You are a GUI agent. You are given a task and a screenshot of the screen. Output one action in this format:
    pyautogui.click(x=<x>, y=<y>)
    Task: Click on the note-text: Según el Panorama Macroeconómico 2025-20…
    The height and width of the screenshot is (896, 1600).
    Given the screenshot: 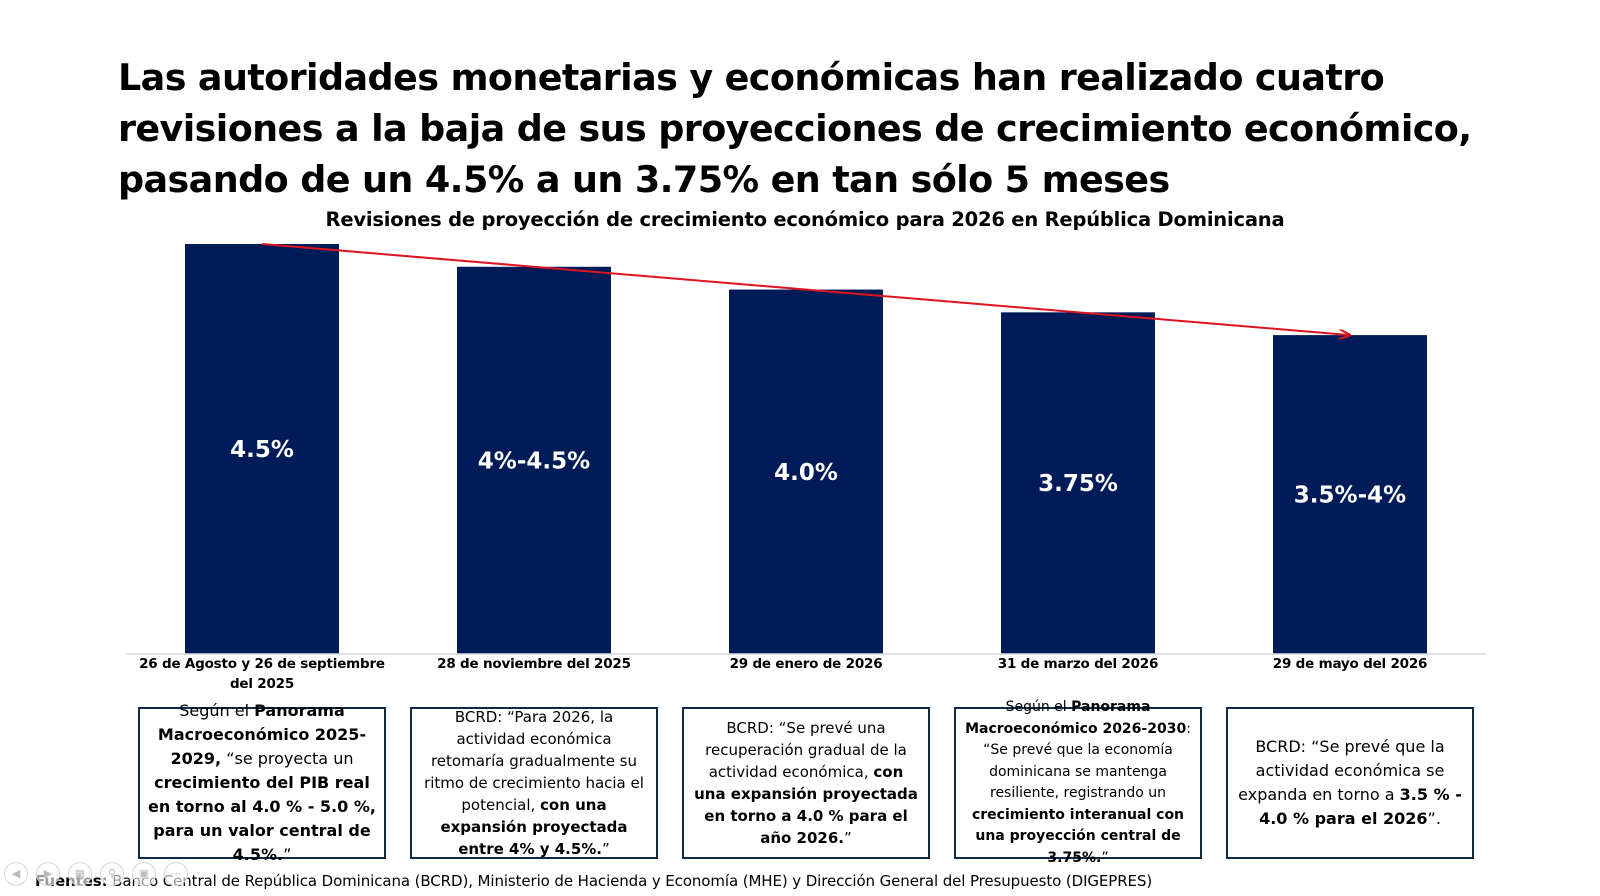 What is the action you would take?
    pyautogui.click(x=262, y=783)
    